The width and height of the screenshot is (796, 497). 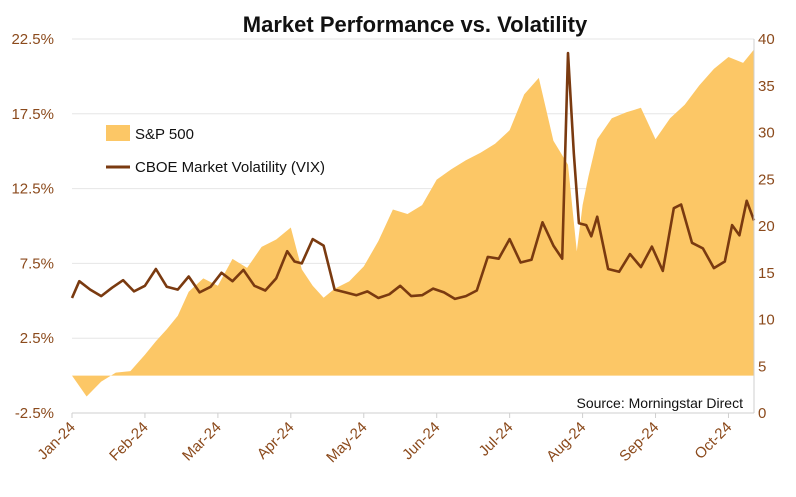 What do you see at coordinates (496, 439) in the screenshot?
I see `x-tick-label: Jul-24` at bounding box center [496, 439].